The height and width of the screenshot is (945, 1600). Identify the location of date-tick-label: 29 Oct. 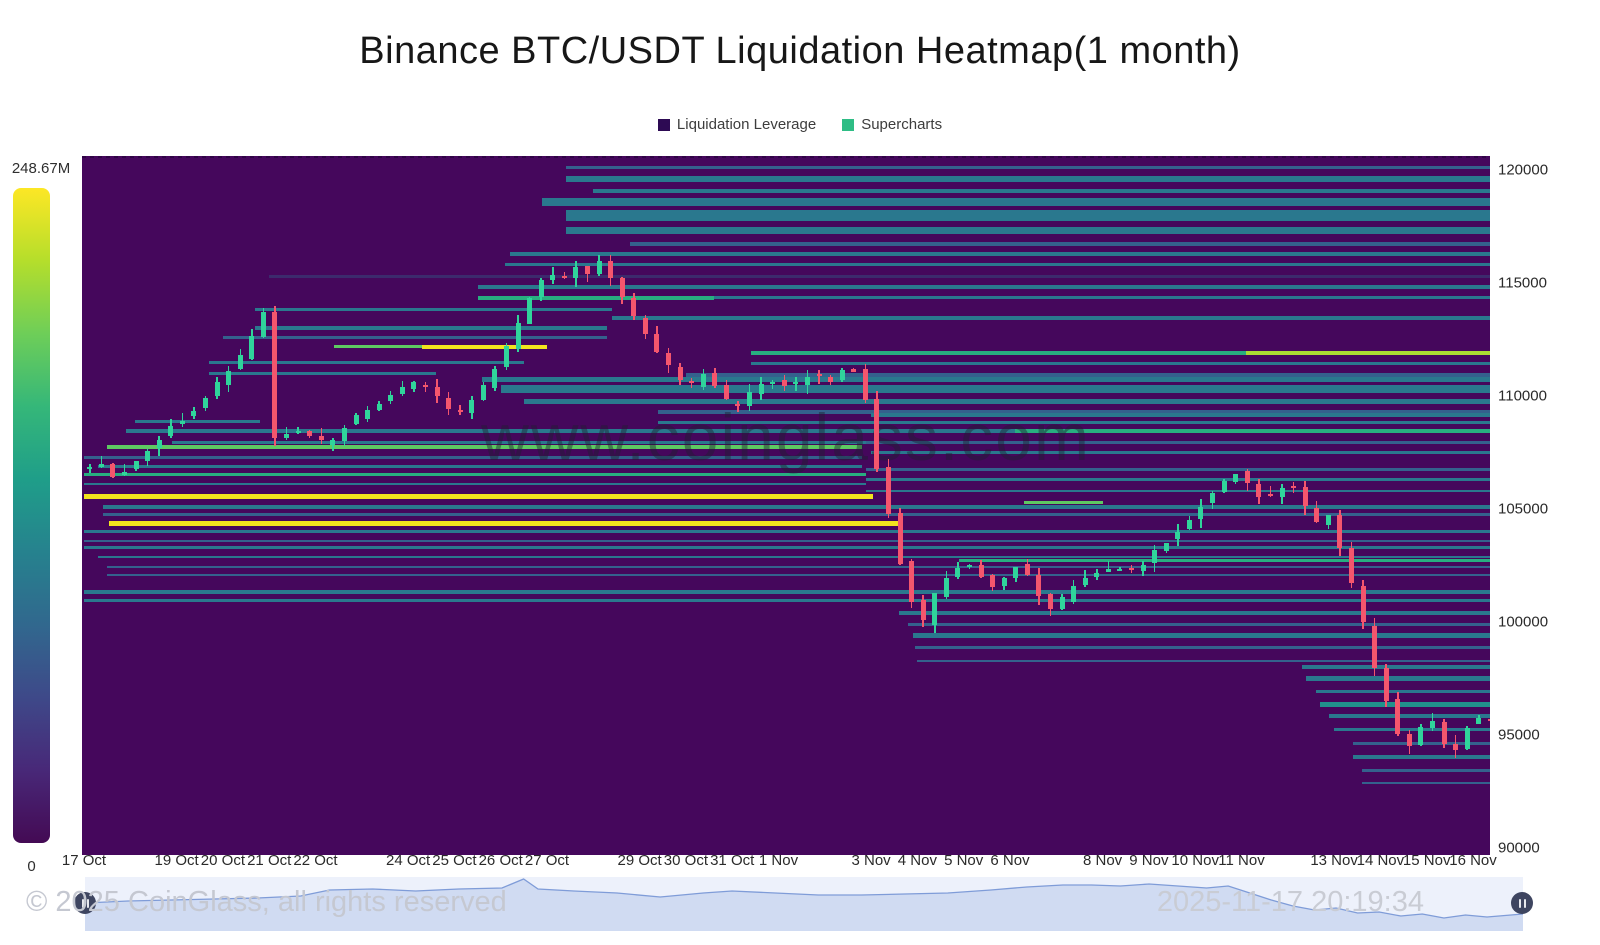
(639, 860).